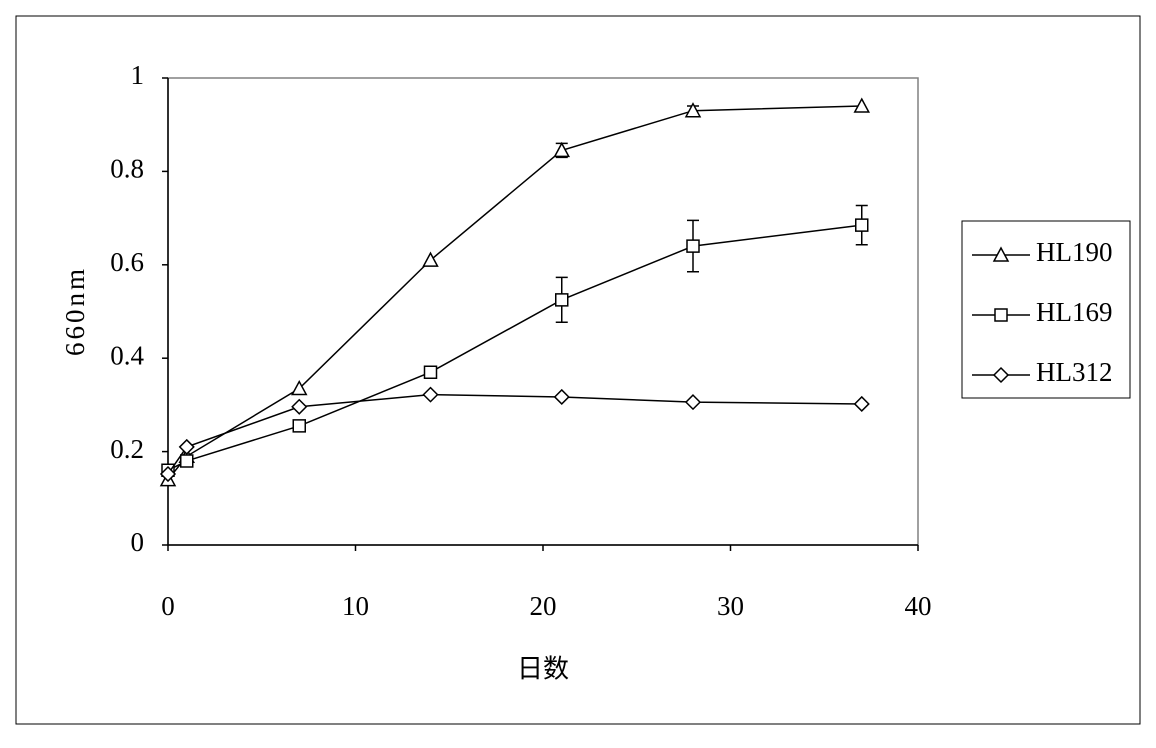 The height and width of the screenshot is (748, 1156). Describe the element at coordinates (127, 355) in the screenshot. I see `y-tick-label: 0.4` at that location.